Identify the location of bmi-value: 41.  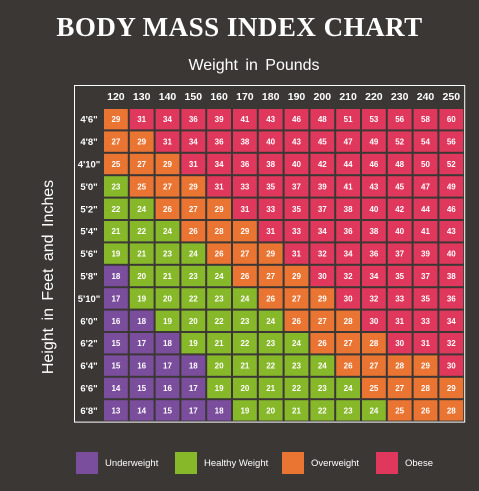
(425, 231).